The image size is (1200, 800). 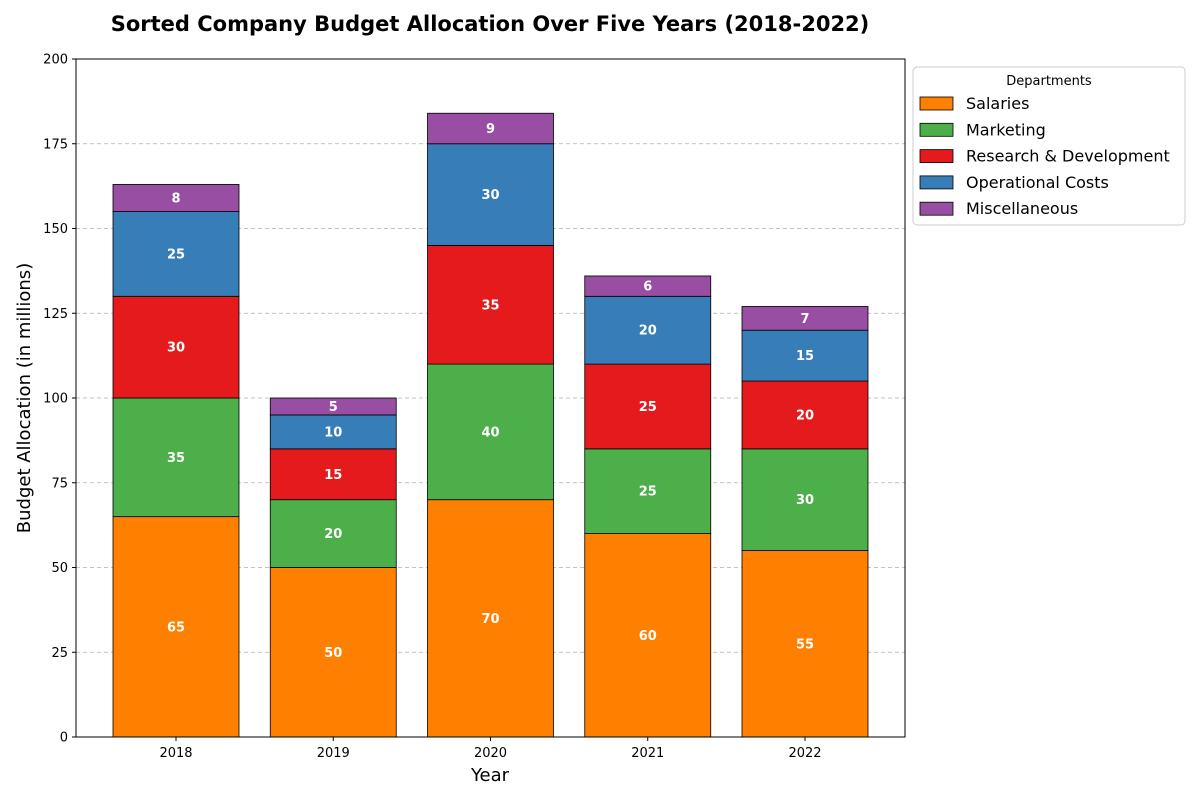 I want to click on legend-label: Miscellaneous, so click(x=1022, y=208).